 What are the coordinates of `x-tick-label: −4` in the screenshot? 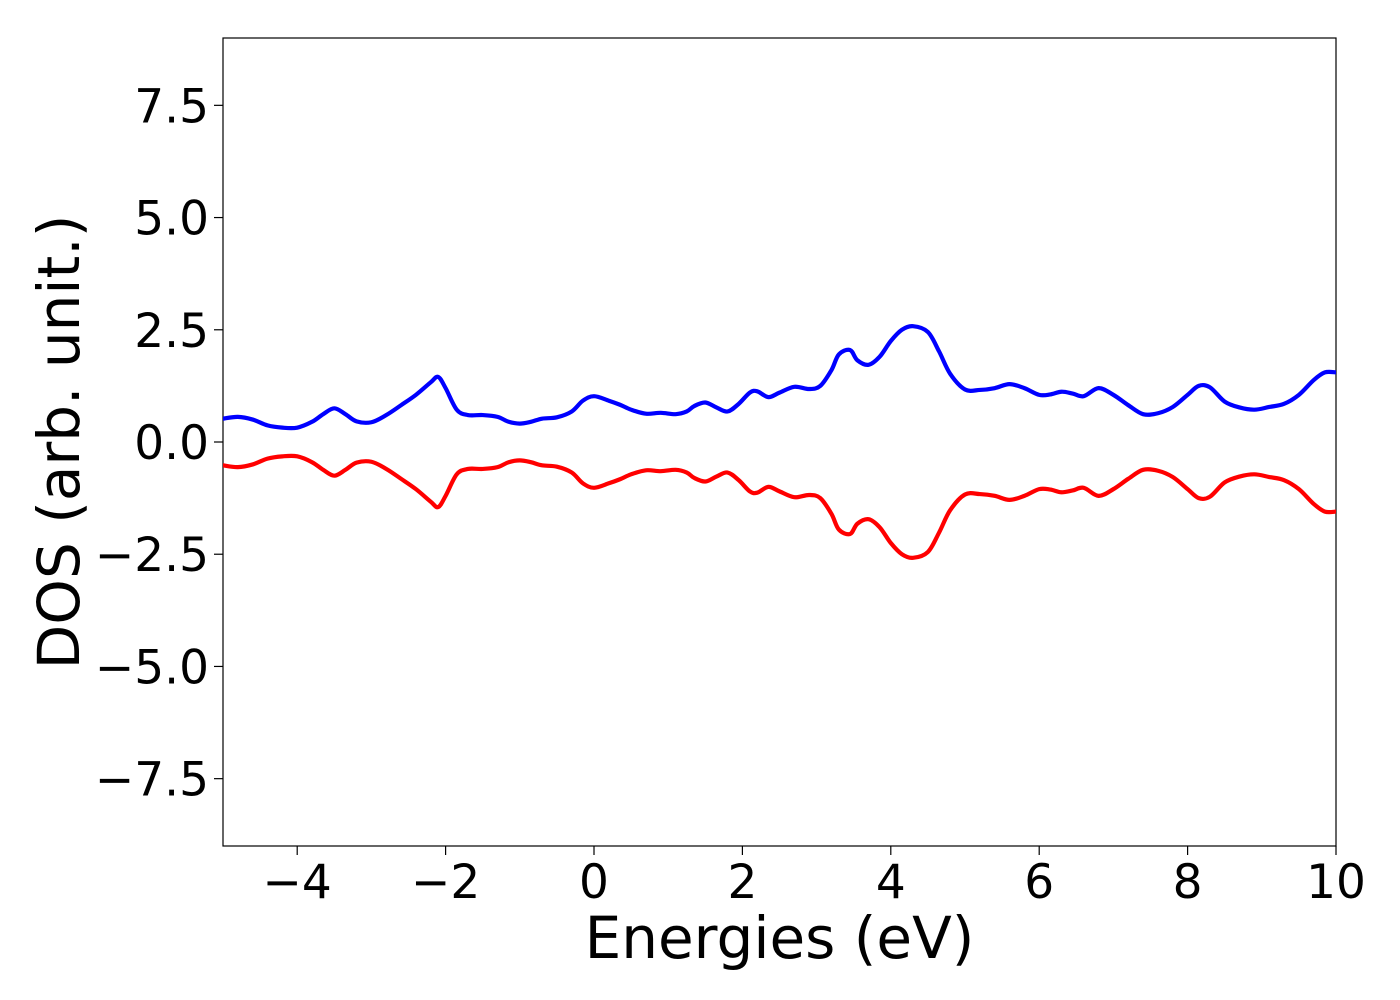 It's located at (297, 882).